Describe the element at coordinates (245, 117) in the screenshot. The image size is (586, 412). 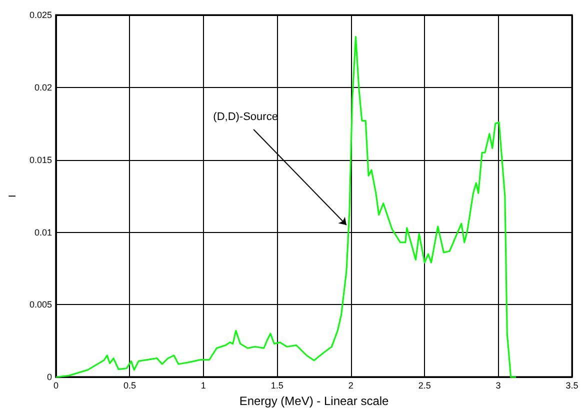
I see `annotation: (D,D)-Source` at that location.